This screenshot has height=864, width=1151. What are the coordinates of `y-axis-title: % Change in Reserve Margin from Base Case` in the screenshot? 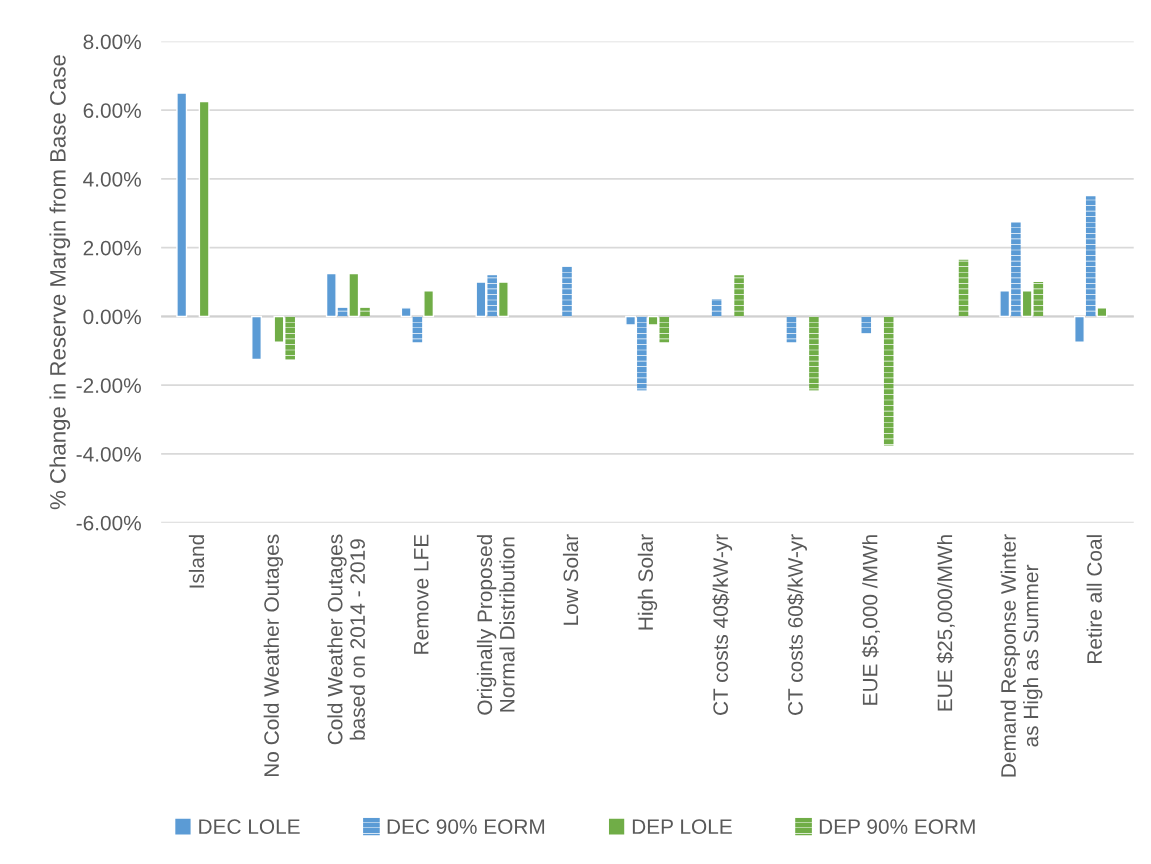 It's located at (60, 282).